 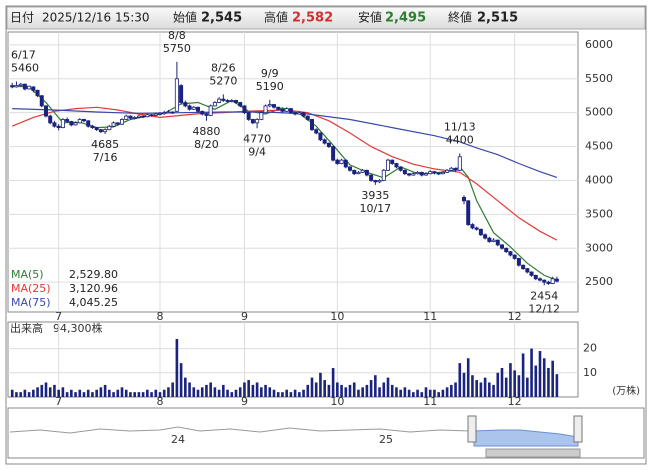 I want to click on annotation-value: 3935, so click(x=375, y=195).